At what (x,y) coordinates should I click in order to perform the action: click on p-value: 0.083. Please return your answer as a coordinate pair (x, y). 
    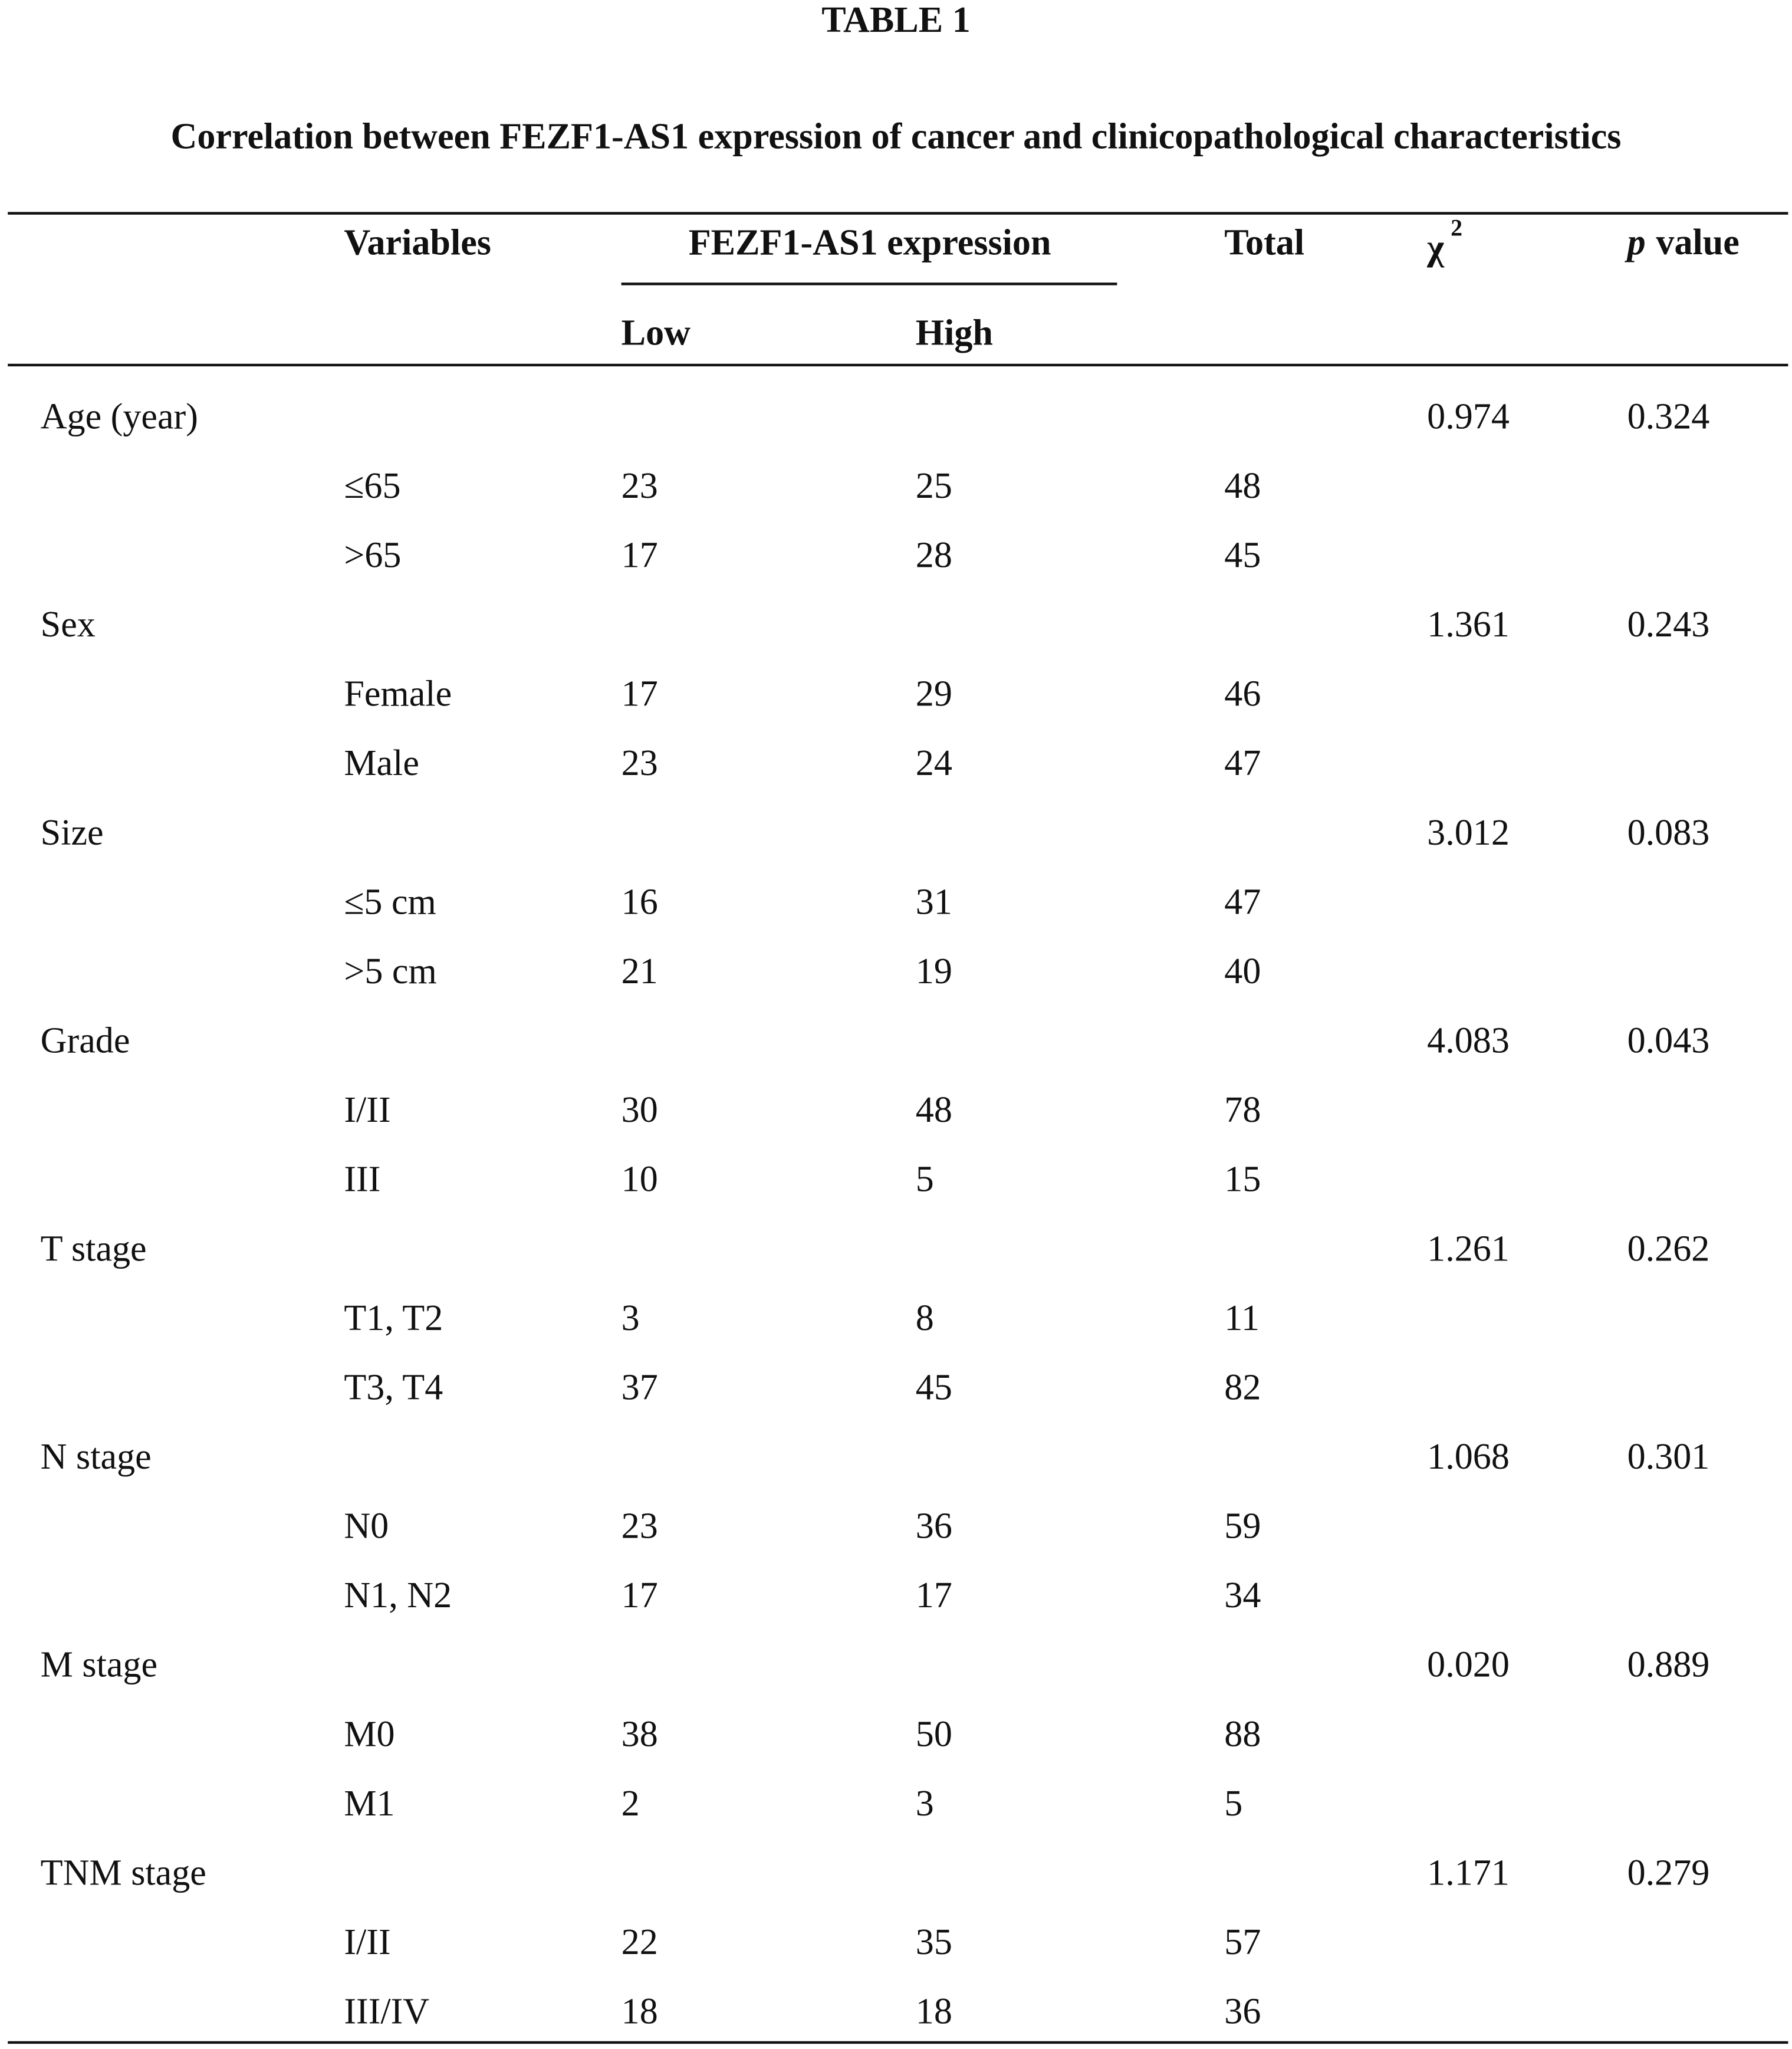
    Looking at the image, I should click on (1668, 833).